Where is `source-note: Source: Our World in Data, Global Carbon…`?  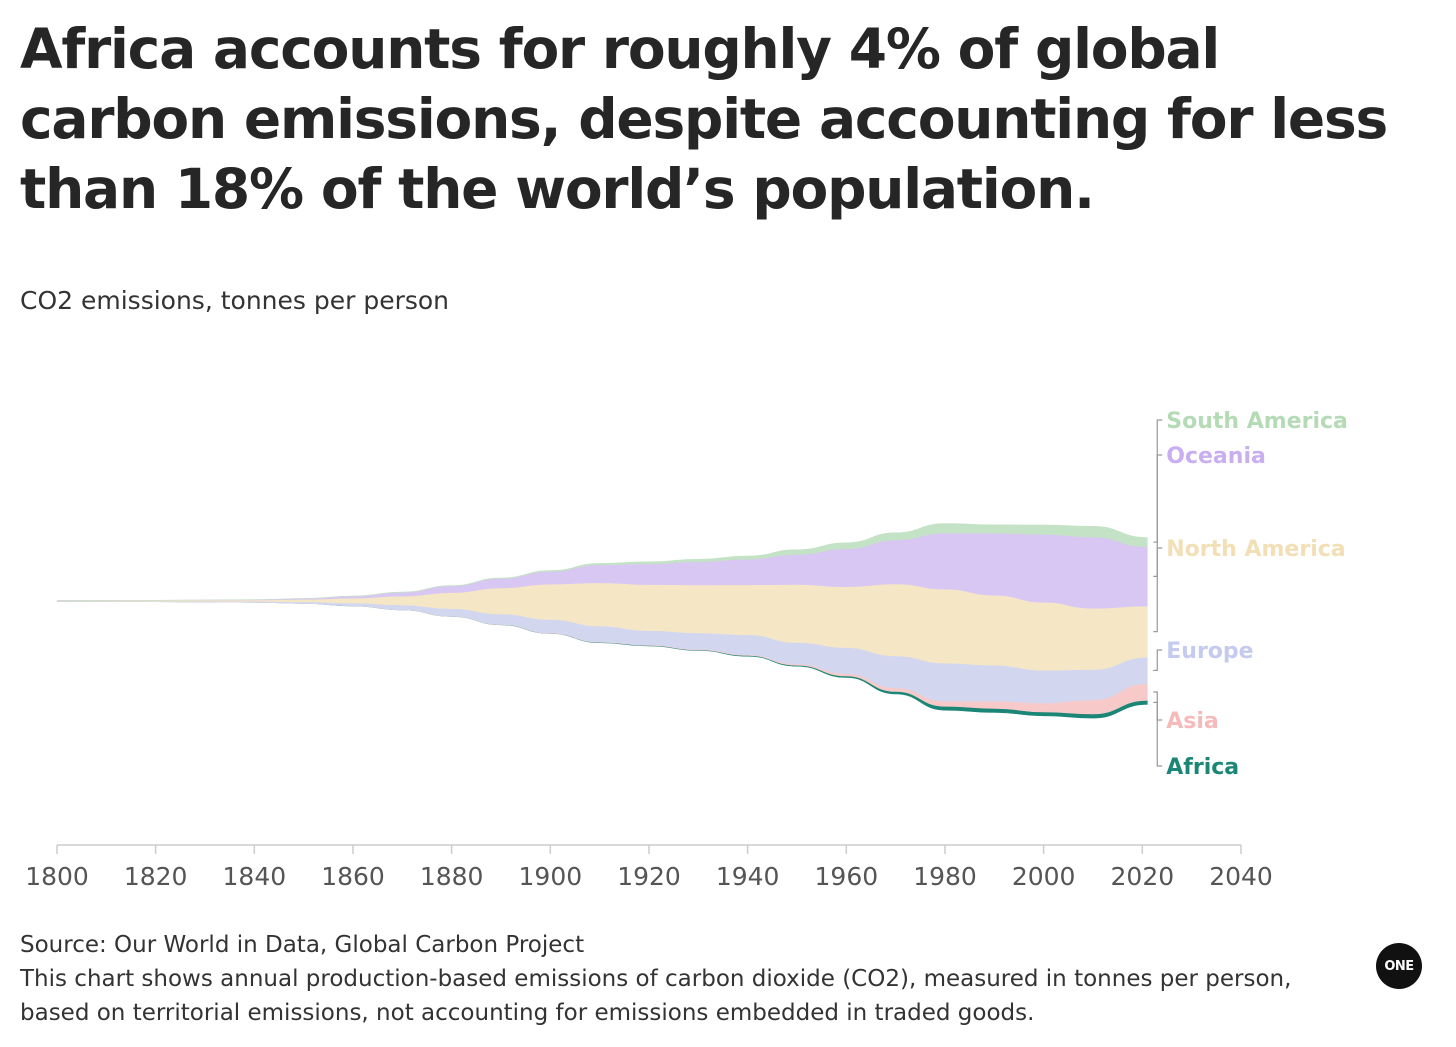
source-note: Source: Our World in Data, Global Carbon… is located at coordinates (302, 945).